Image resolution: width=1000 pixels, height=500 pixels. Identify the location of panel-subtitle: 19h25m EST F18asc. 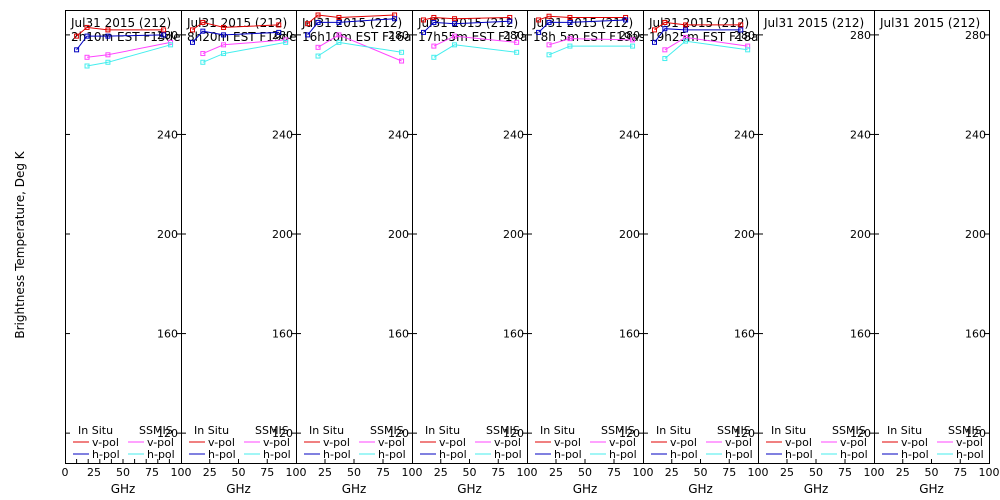
(710, 37).